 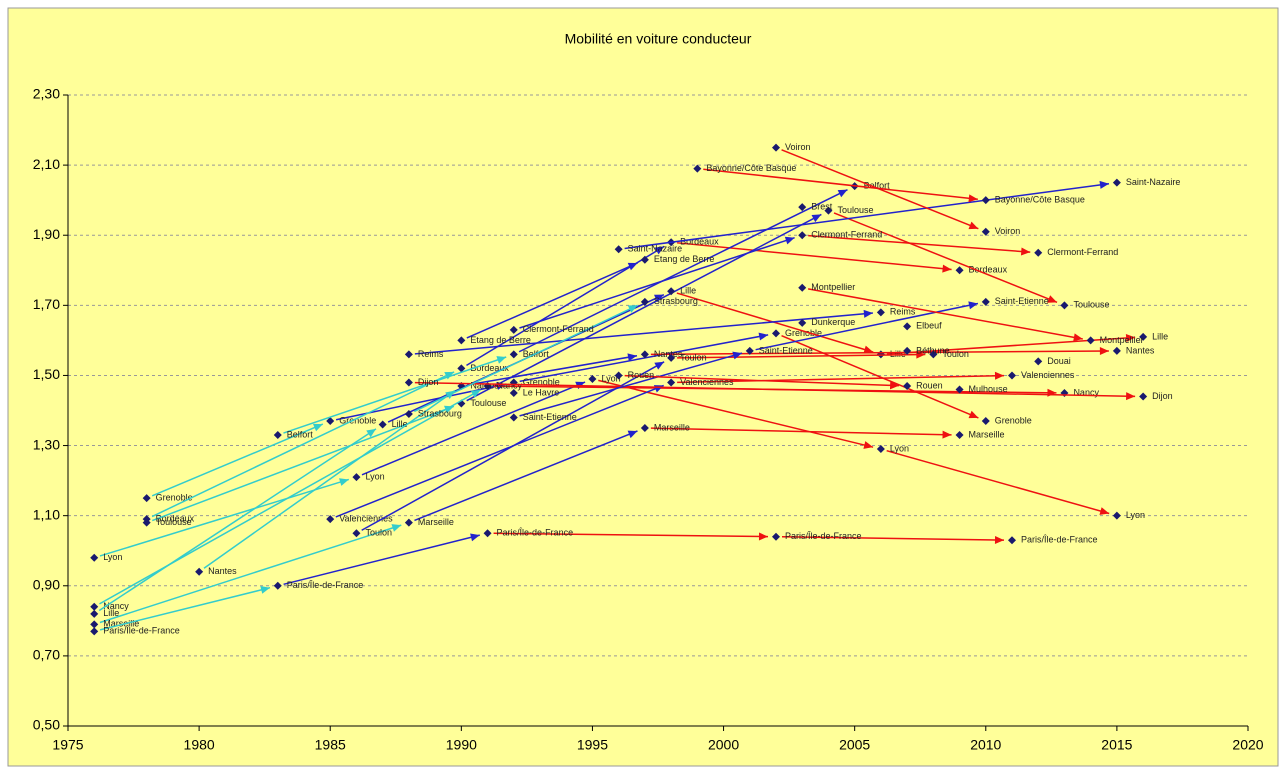 What do you see at coordinates (1122, 340) in the screenshot?
I see `point-label: Montpellier` at bounding box center [1122, 340].